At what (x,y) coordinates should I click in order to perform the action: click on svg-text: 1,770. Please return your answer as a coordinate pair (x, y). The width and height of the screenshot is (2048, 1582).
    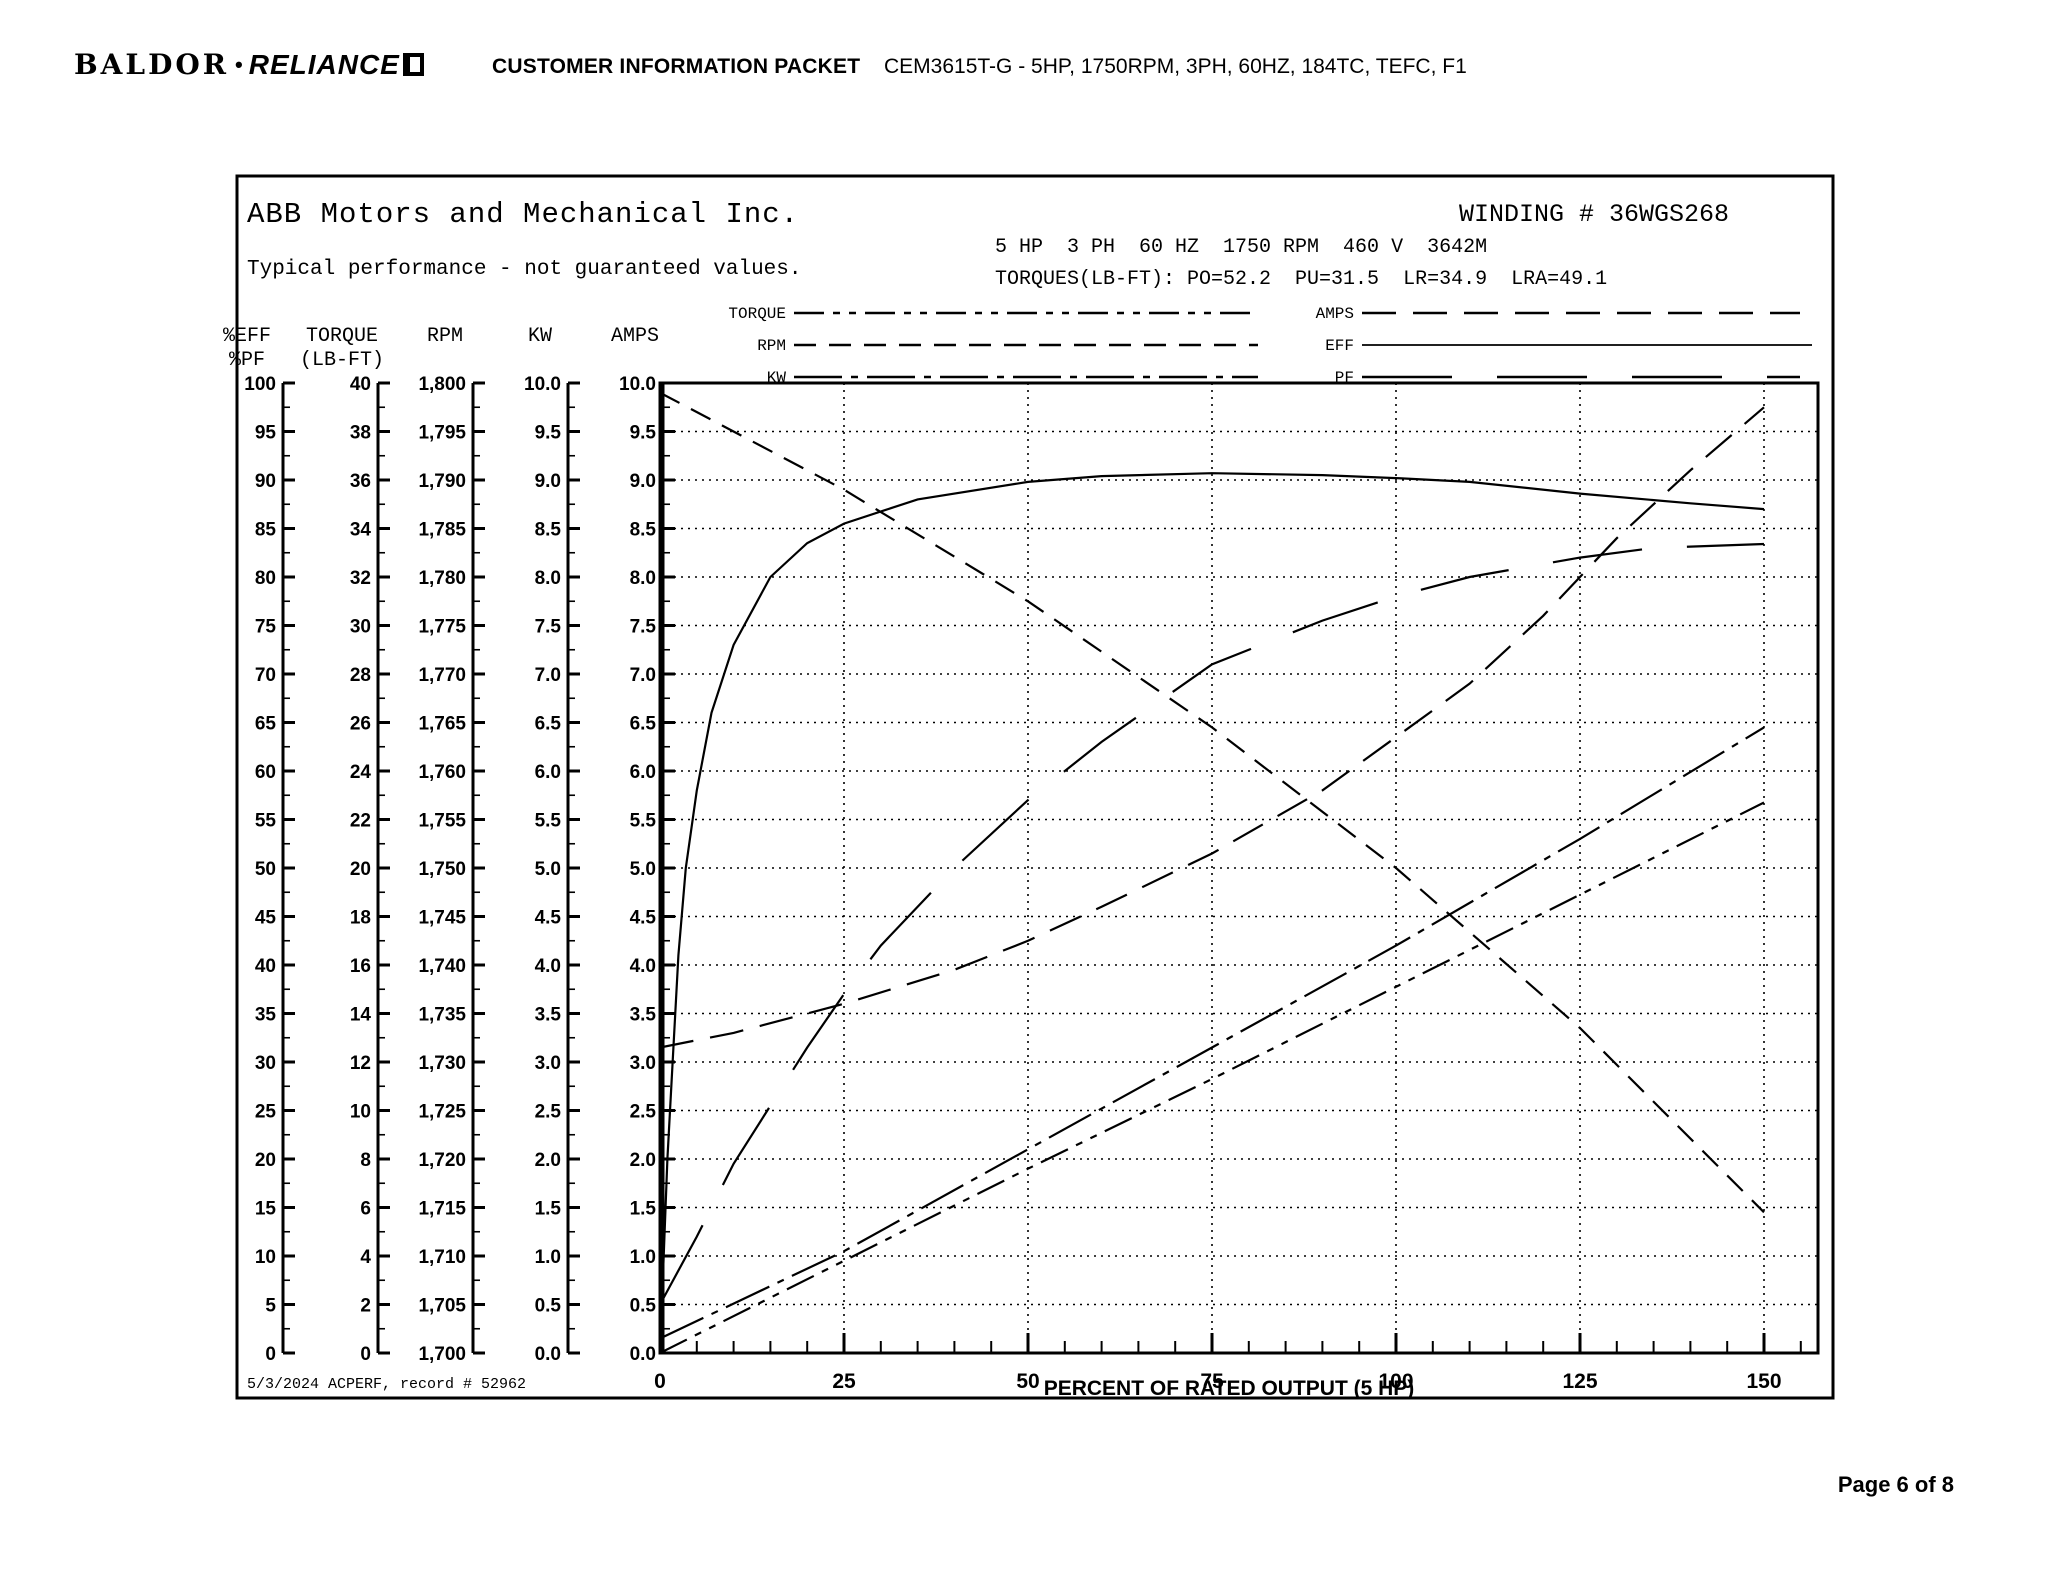
    Looking at the image, I should click on (442, 675).